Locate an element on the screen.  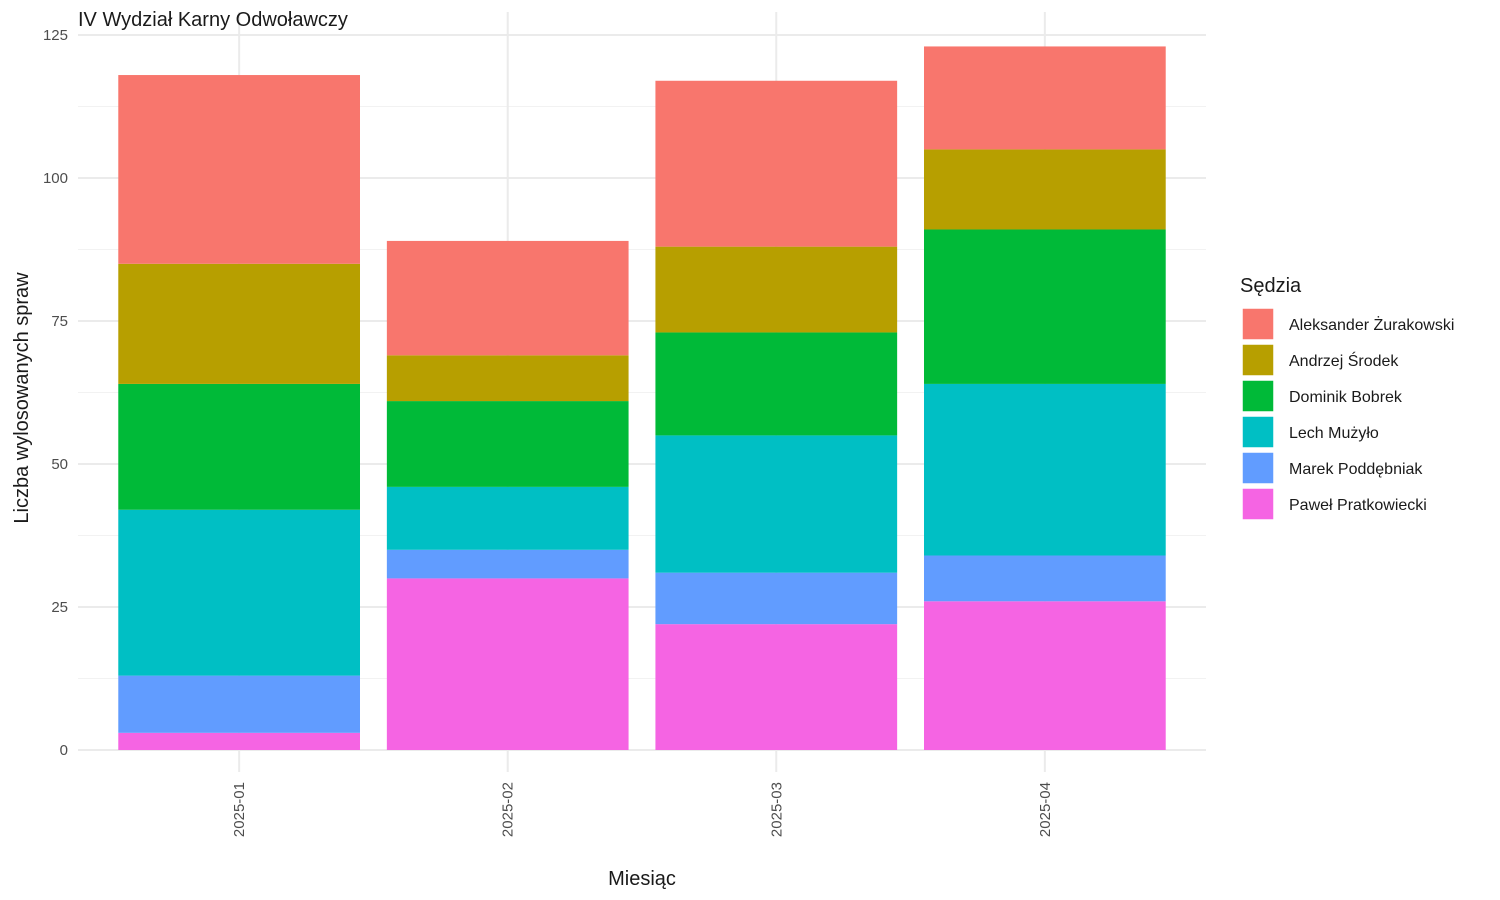
x-tick-label: 2025-02 is located at coordinates (508, 809).